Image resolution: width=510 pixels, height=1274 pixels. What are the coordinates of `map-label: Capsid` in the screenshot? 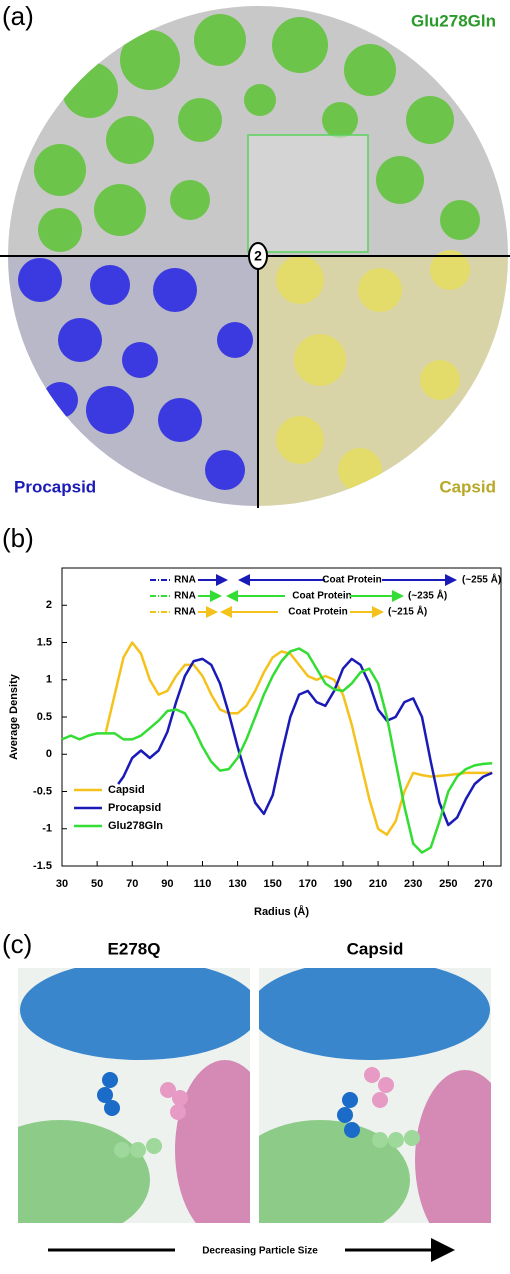 It's located at (467, 486).